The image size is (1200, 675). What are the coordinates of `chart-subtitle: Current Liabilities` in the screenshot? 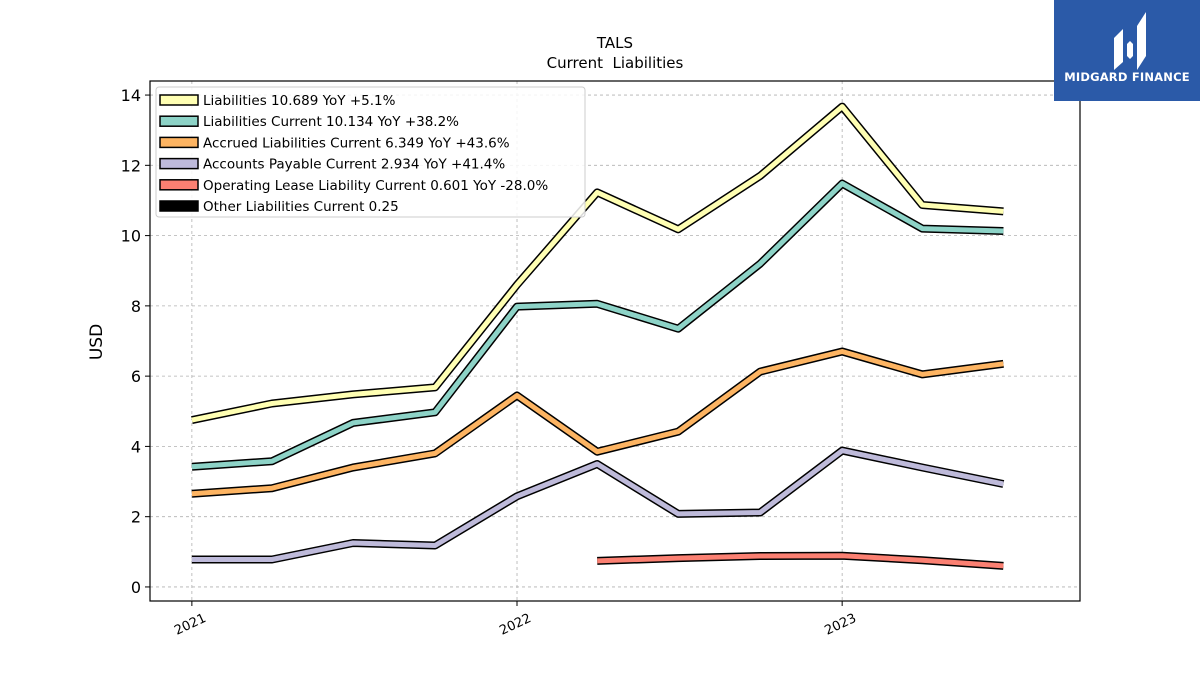 It's located at (615, 63).